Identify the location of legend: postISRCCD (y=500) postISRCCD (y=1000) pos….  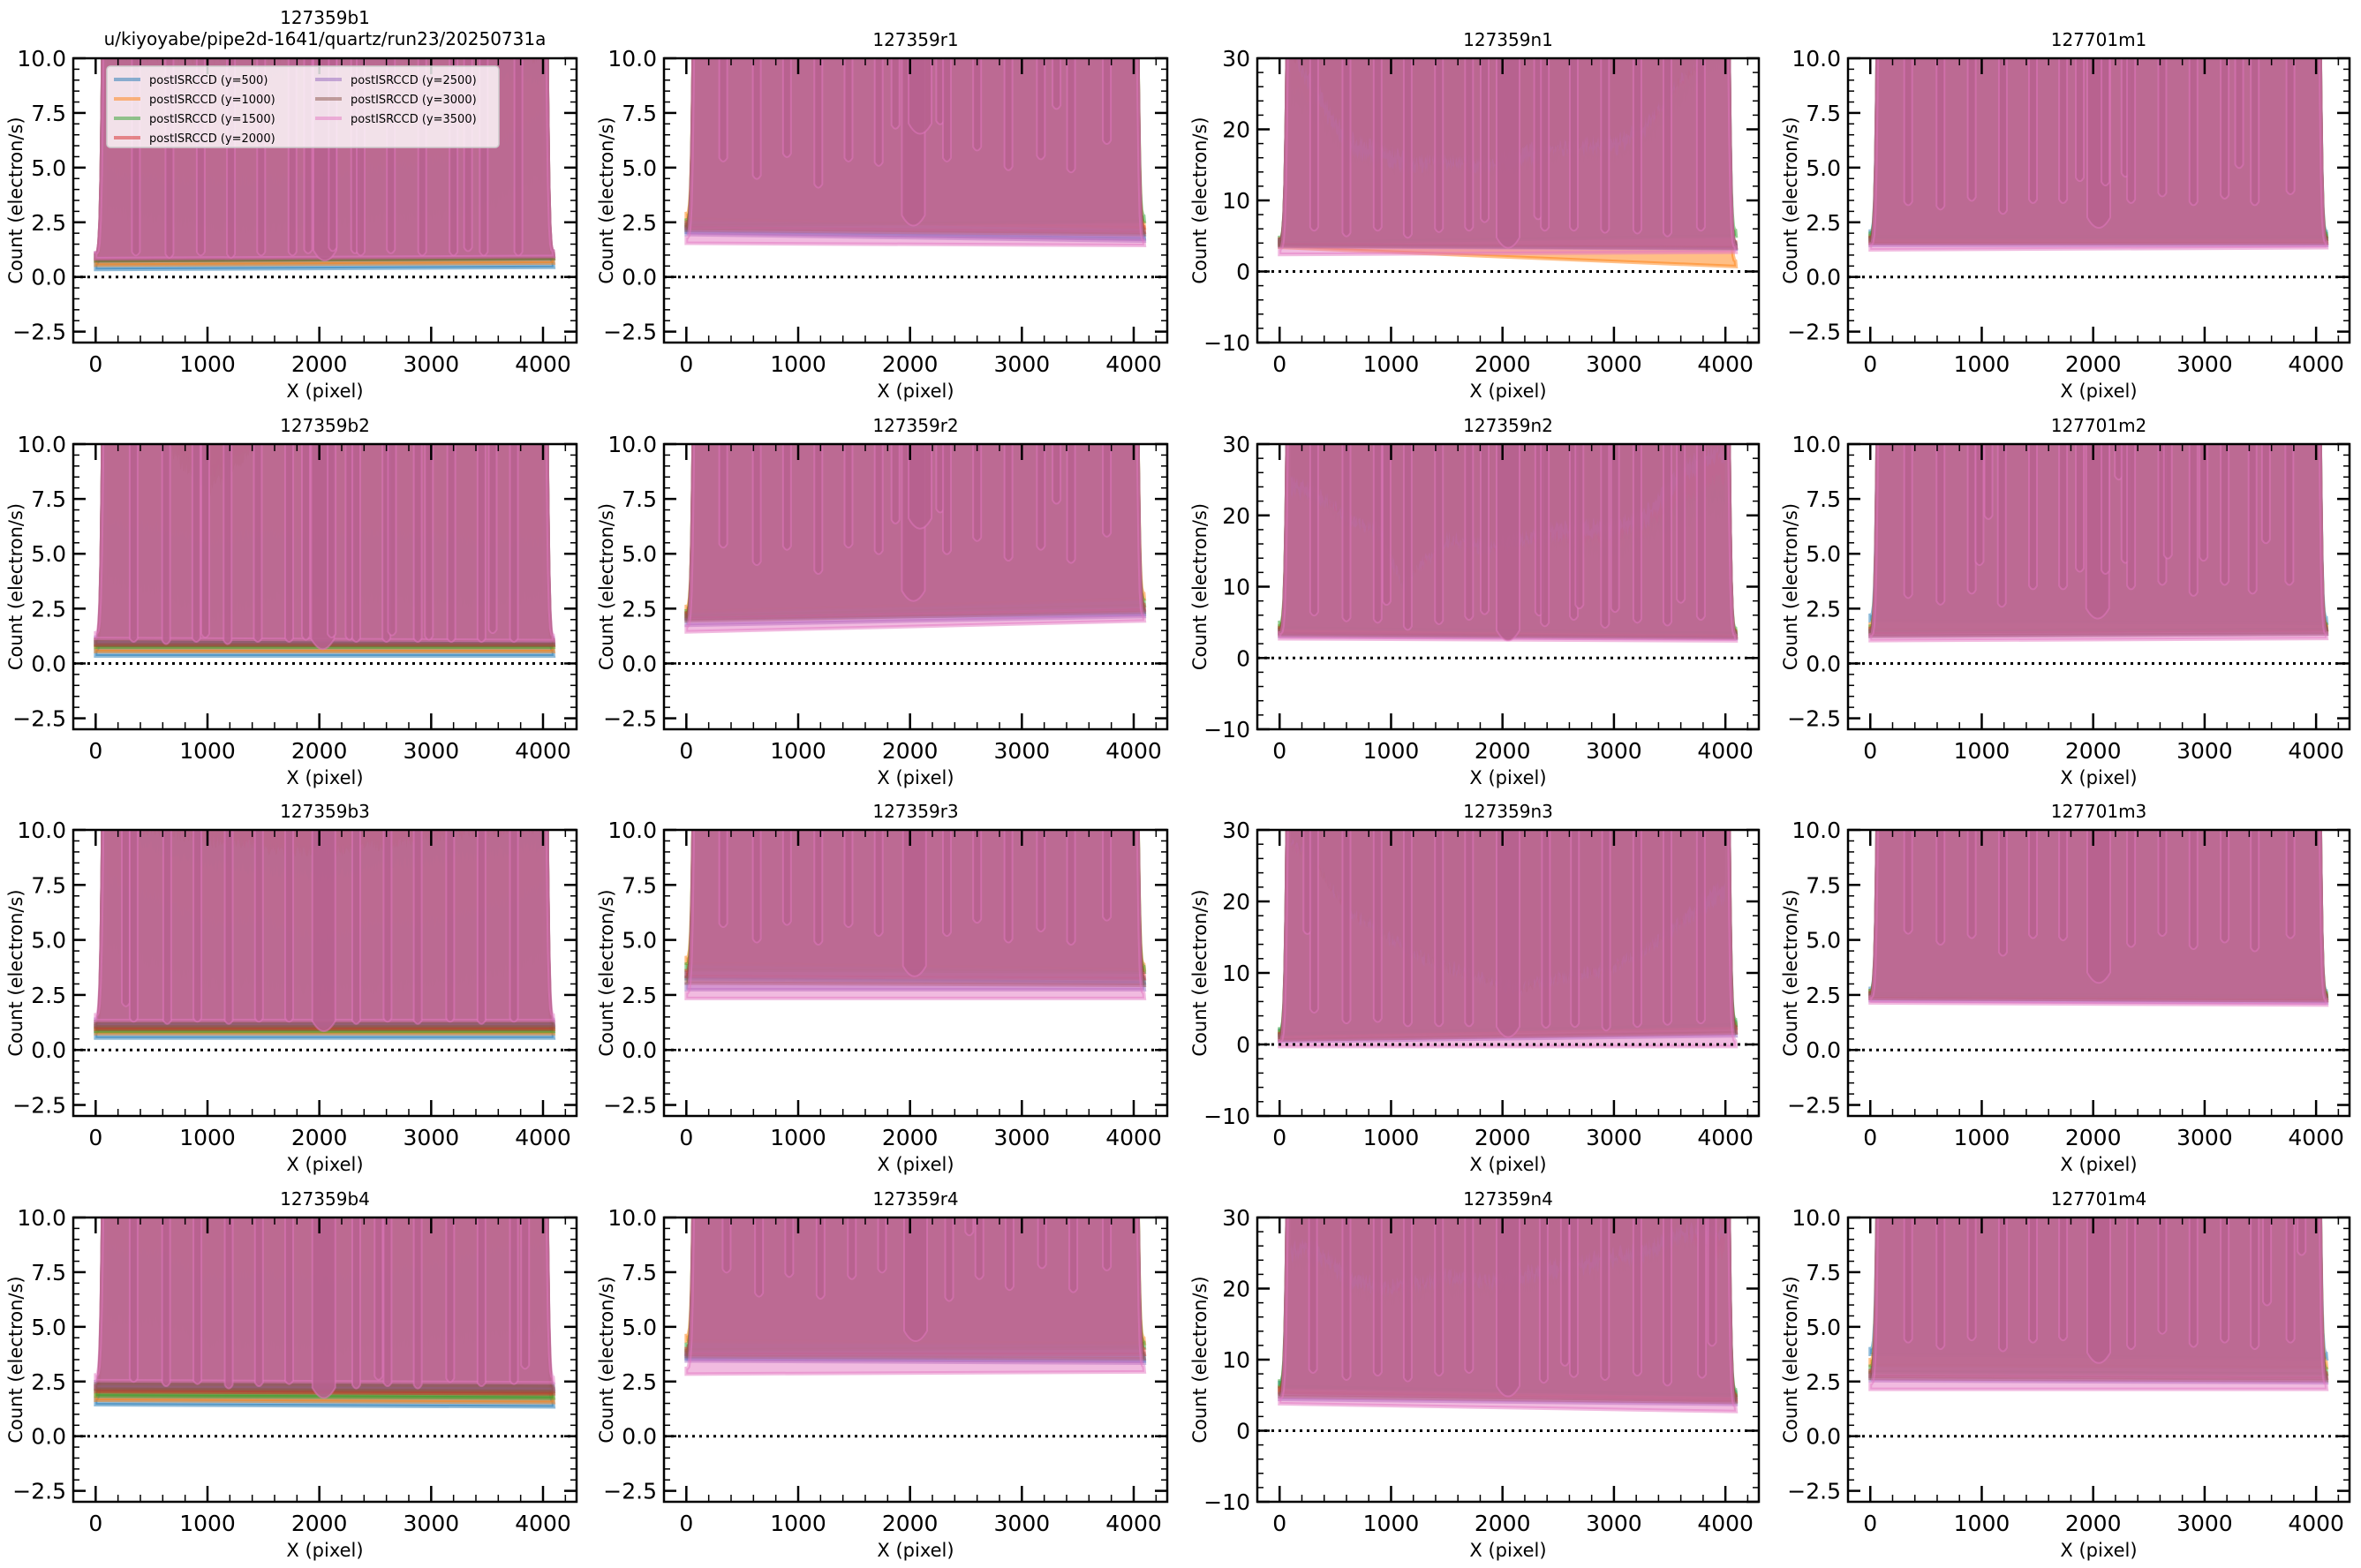
(303, 106).